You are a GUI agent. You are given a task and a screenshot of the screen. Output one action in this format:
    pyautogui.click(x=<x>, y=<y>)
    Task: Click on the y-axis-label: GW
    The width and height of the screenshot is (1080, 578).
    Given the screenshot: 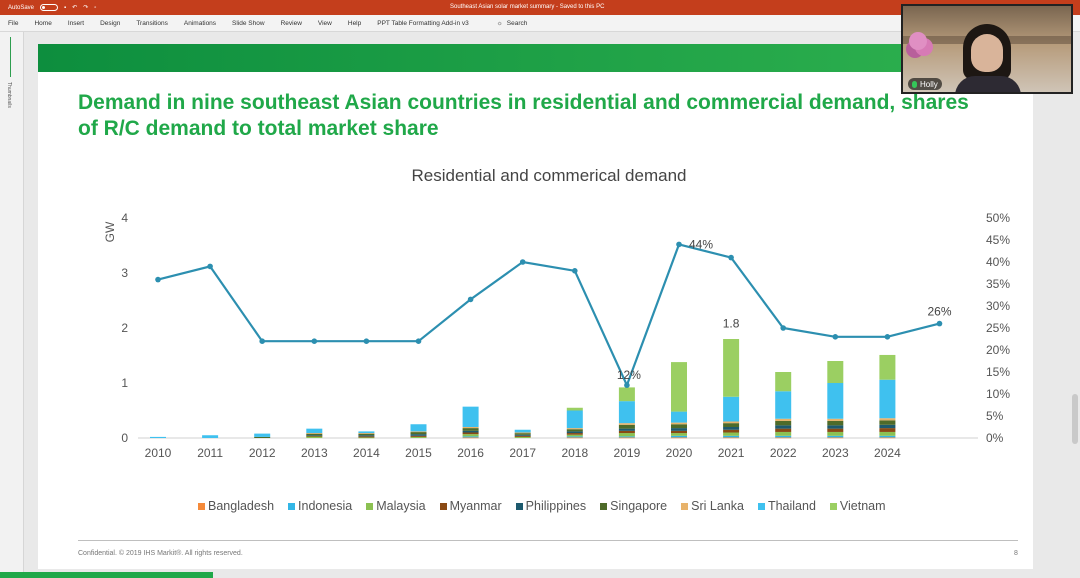 What is the action you would take?
    pyautogui.click(x=110, y=231)
    